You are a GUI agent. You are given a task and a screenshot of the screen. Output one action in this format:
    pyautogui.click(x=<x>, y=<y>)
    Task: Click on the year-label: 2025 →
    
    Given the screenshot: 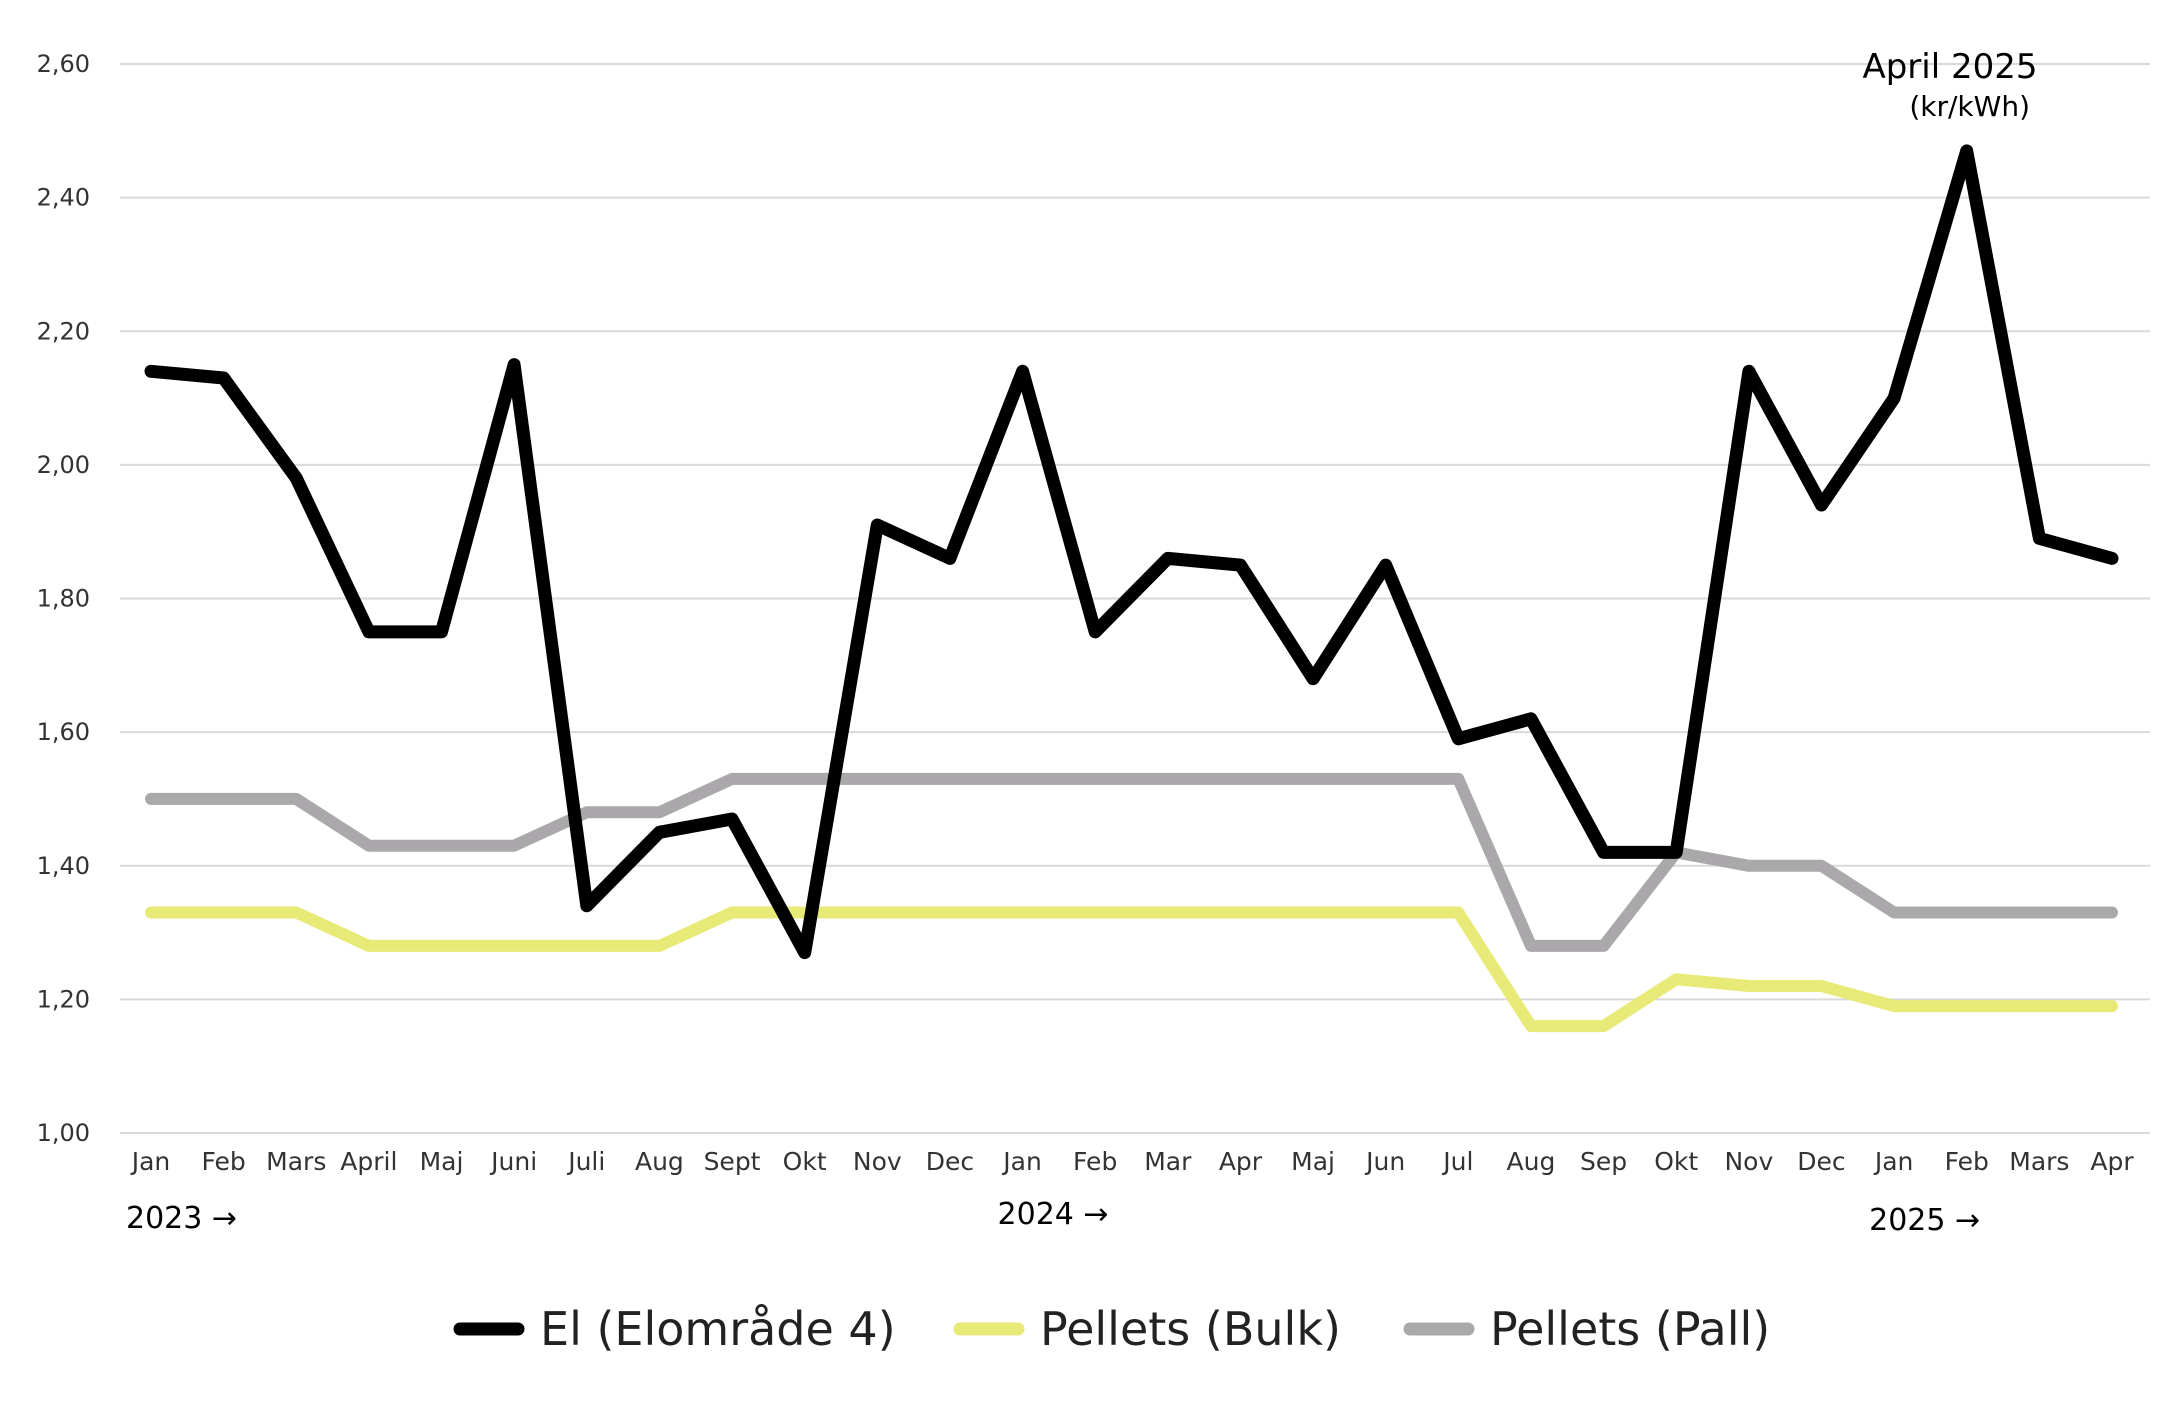 What is the action you would take?
    pyautogui.click(x=1924, y=1220)
    